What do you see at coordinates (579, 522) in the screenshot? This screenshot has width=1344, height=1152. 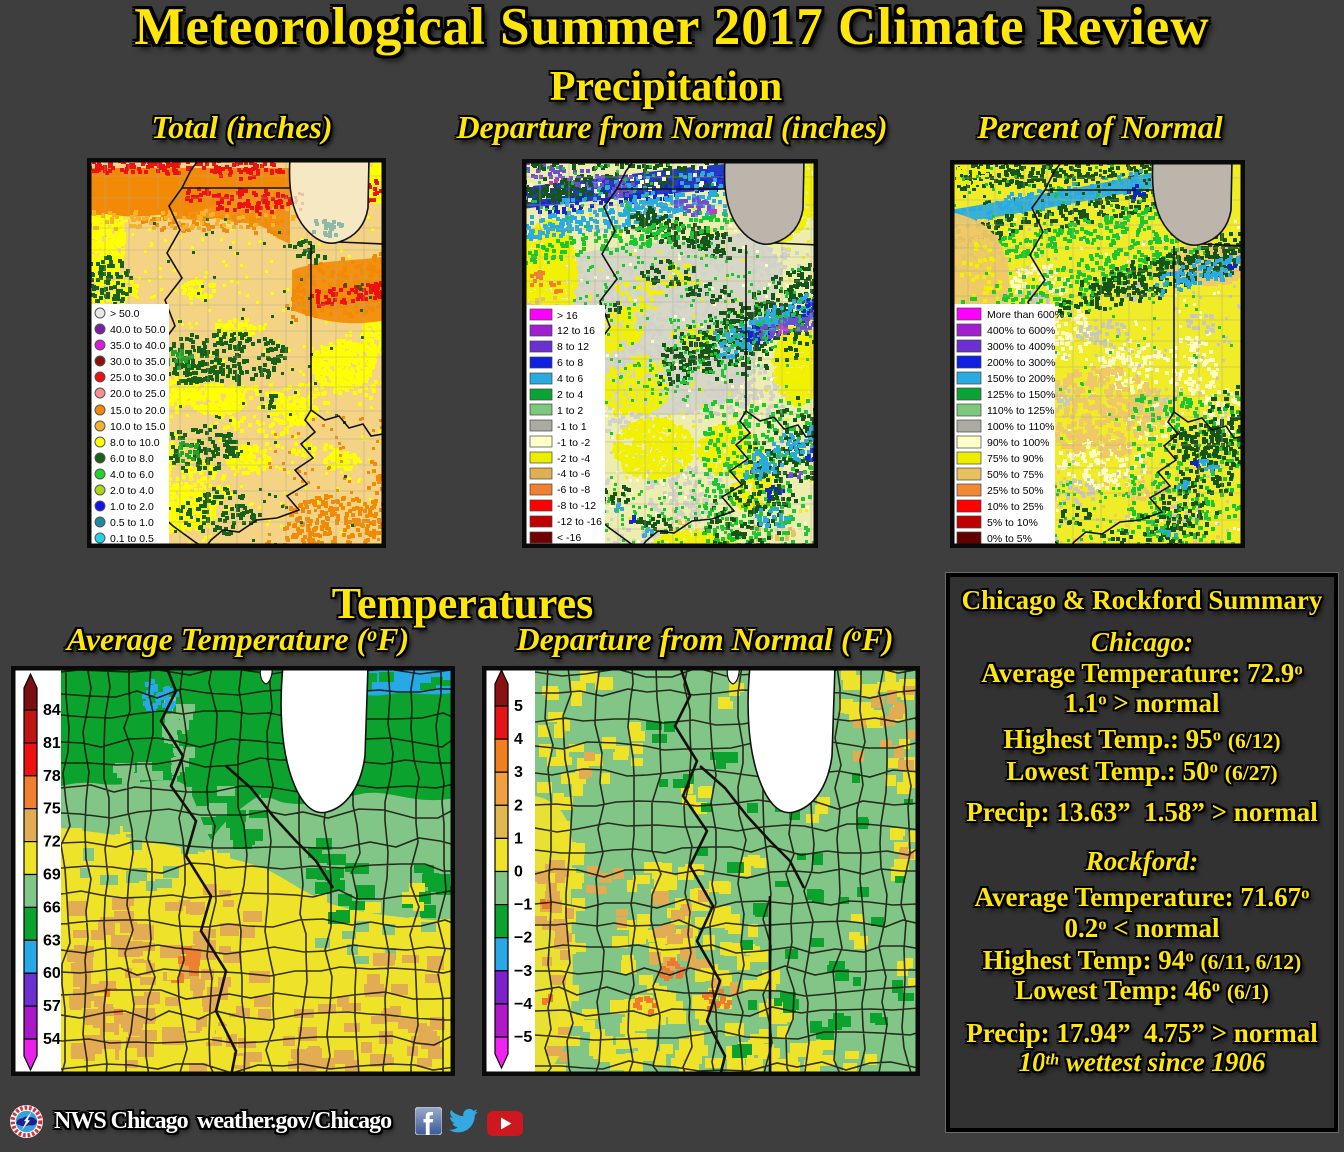 I see `svg-text: -12 to -16` at bounding box center [579, 522].